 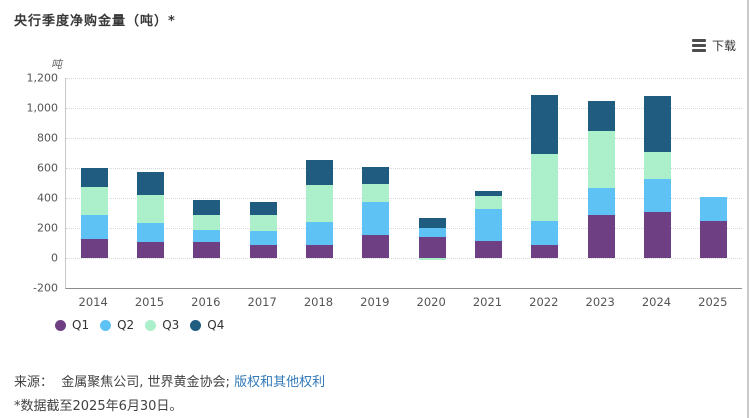 I want to click on bar-segment-q2-2017, so click(x=263, y=238).